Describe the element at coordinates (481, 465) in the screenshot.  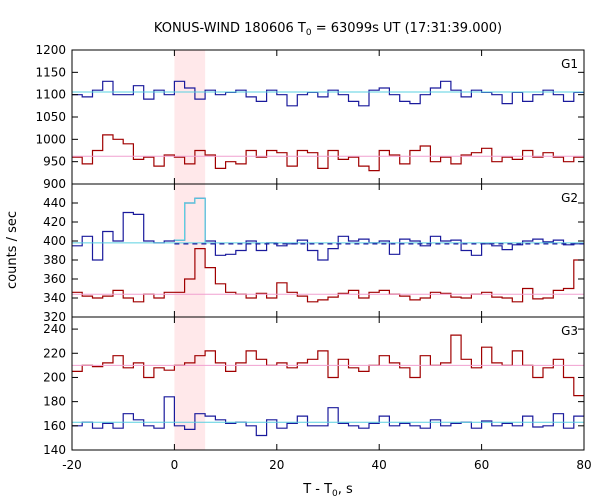
I see `x-tick-label: 60` at that location.